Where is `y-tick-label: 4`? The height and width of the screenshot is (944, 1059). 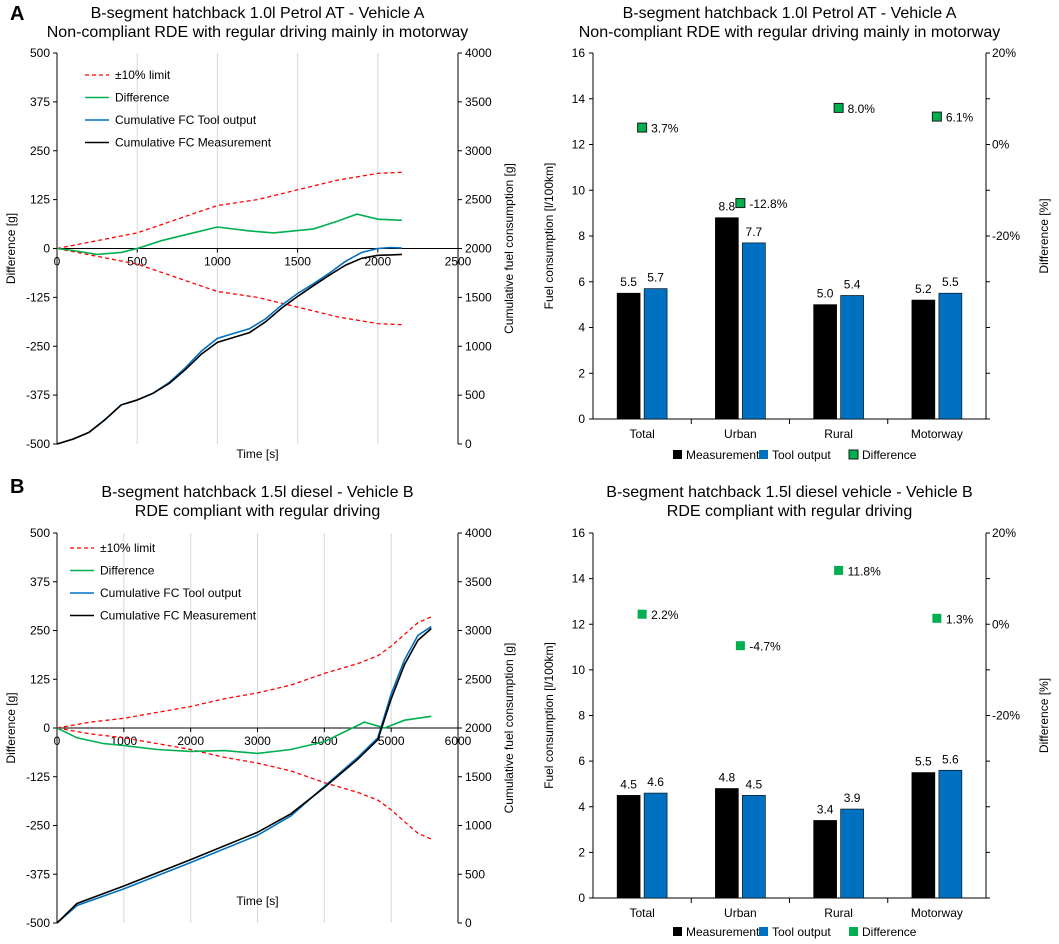 y-tick-label: 4 is located at coordinates (581, 807).